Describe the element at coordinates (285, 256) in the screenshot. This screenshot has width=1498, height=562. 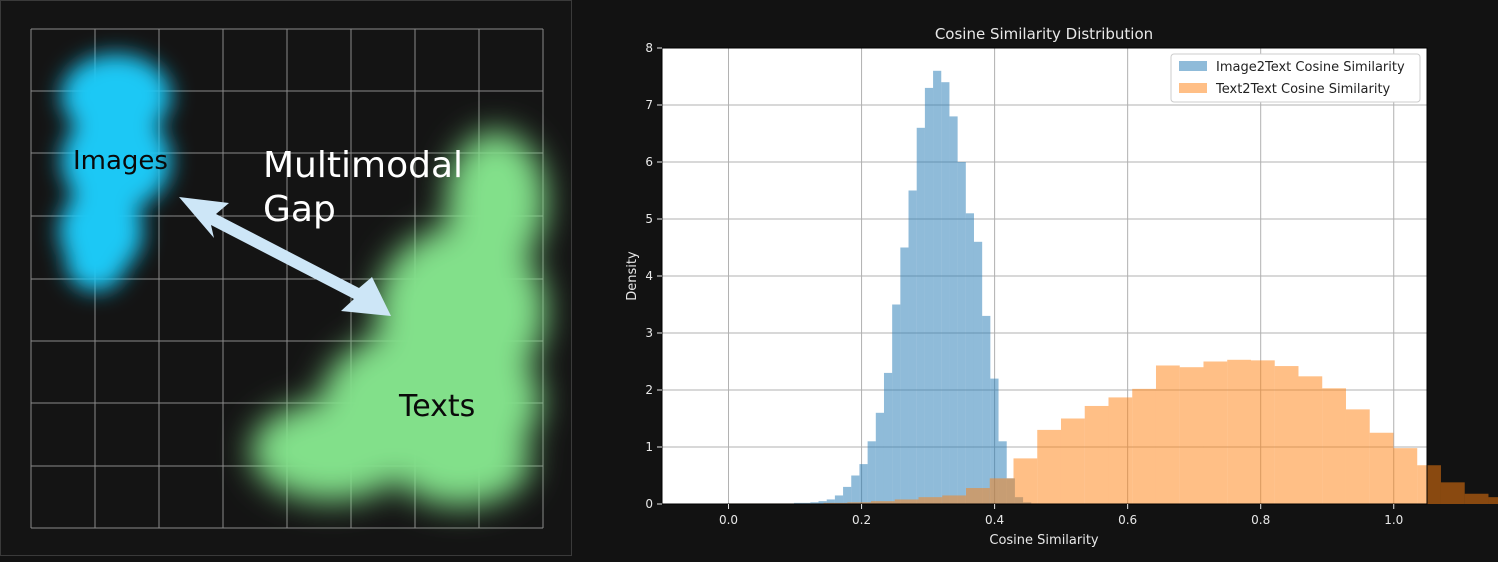
I see `double-arrow-icon` at that location.